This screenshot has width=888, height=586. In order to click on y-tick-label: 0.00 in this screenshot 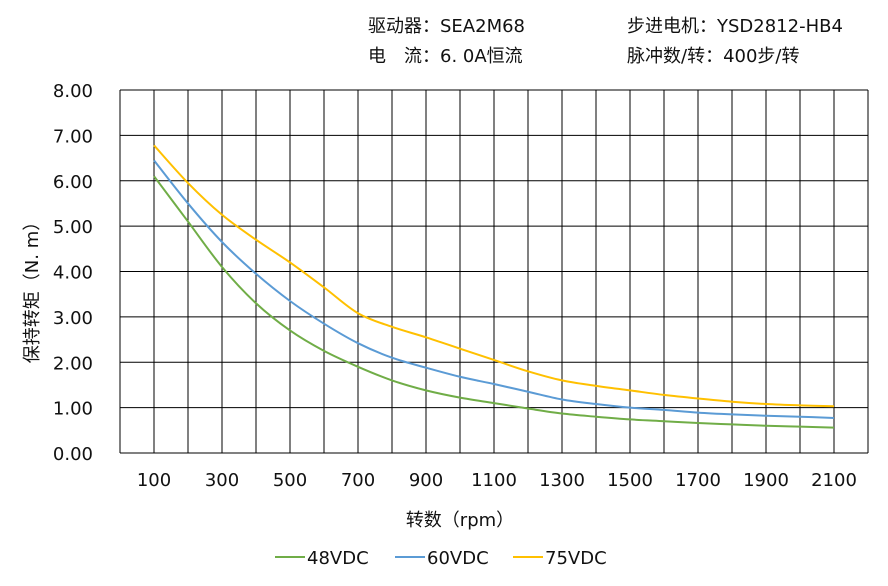, I will do `click(73, 454)`.